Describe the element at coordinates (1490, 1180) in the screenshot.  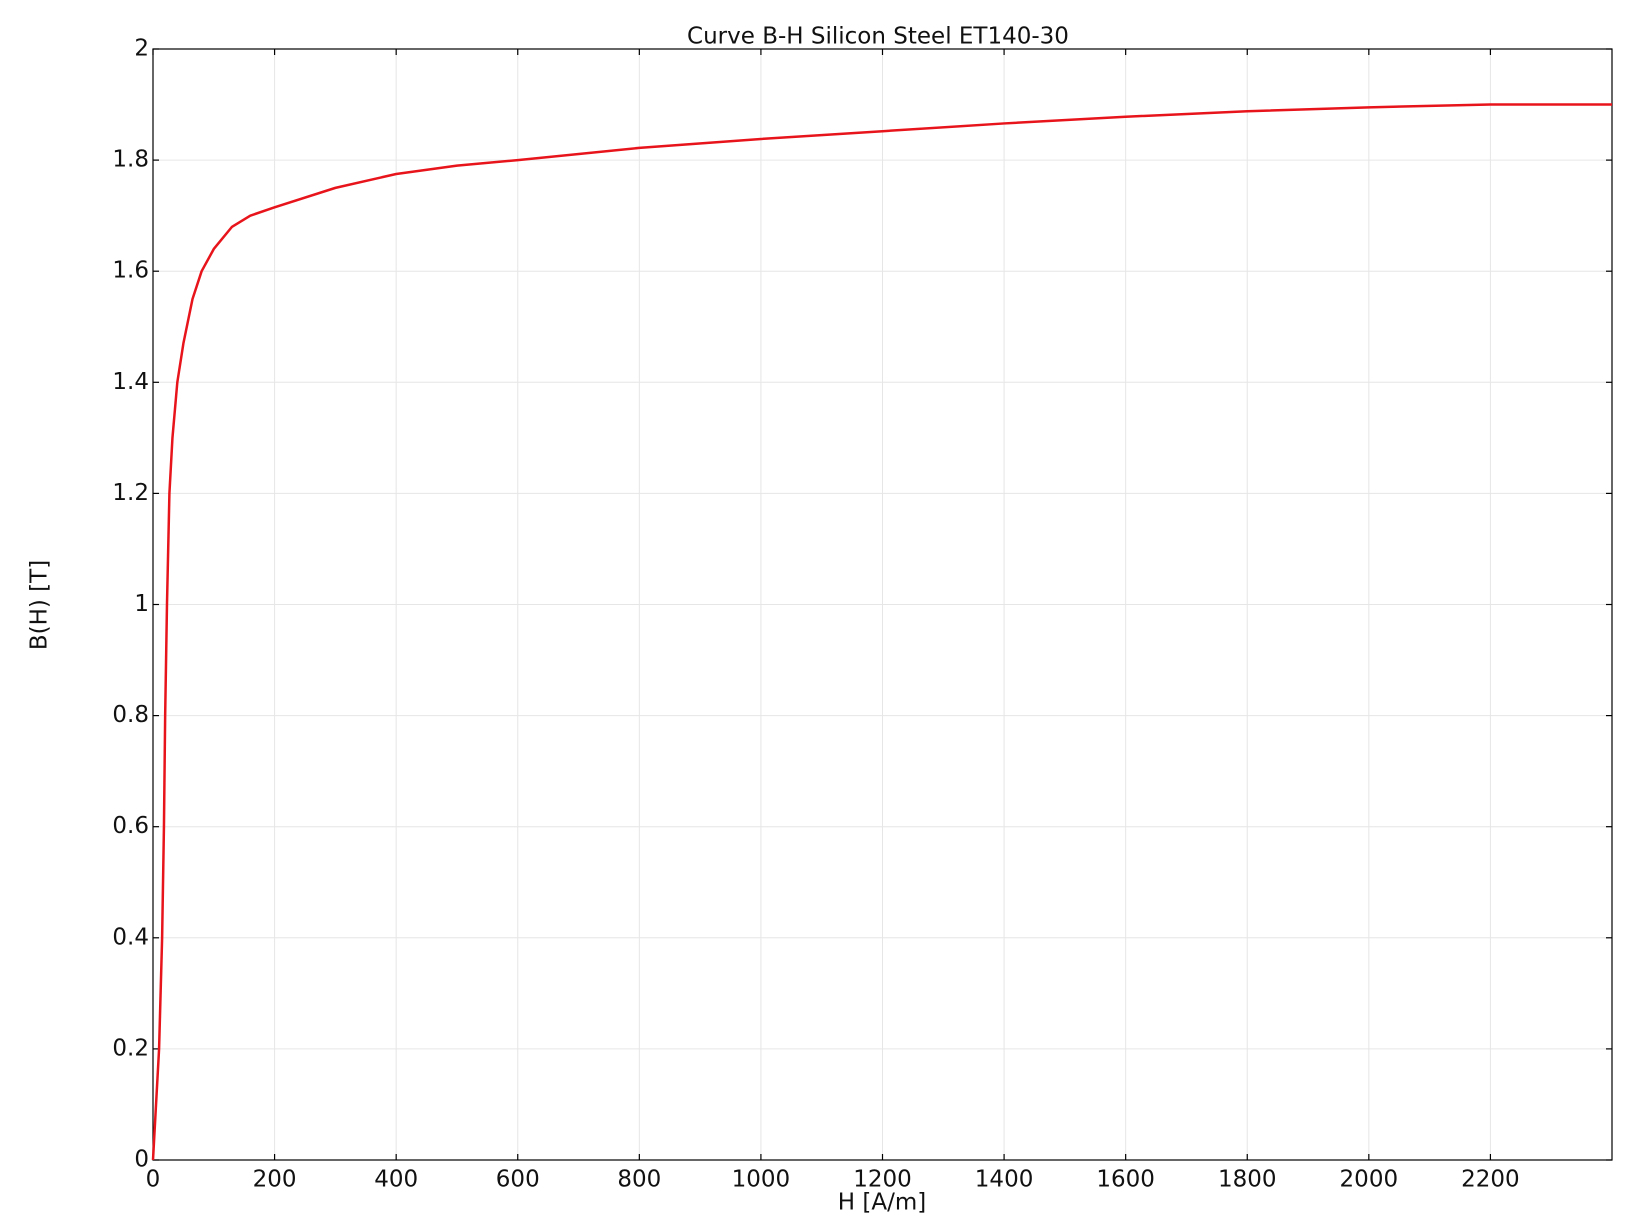
I see `x-tick-label: 2200` at that location.